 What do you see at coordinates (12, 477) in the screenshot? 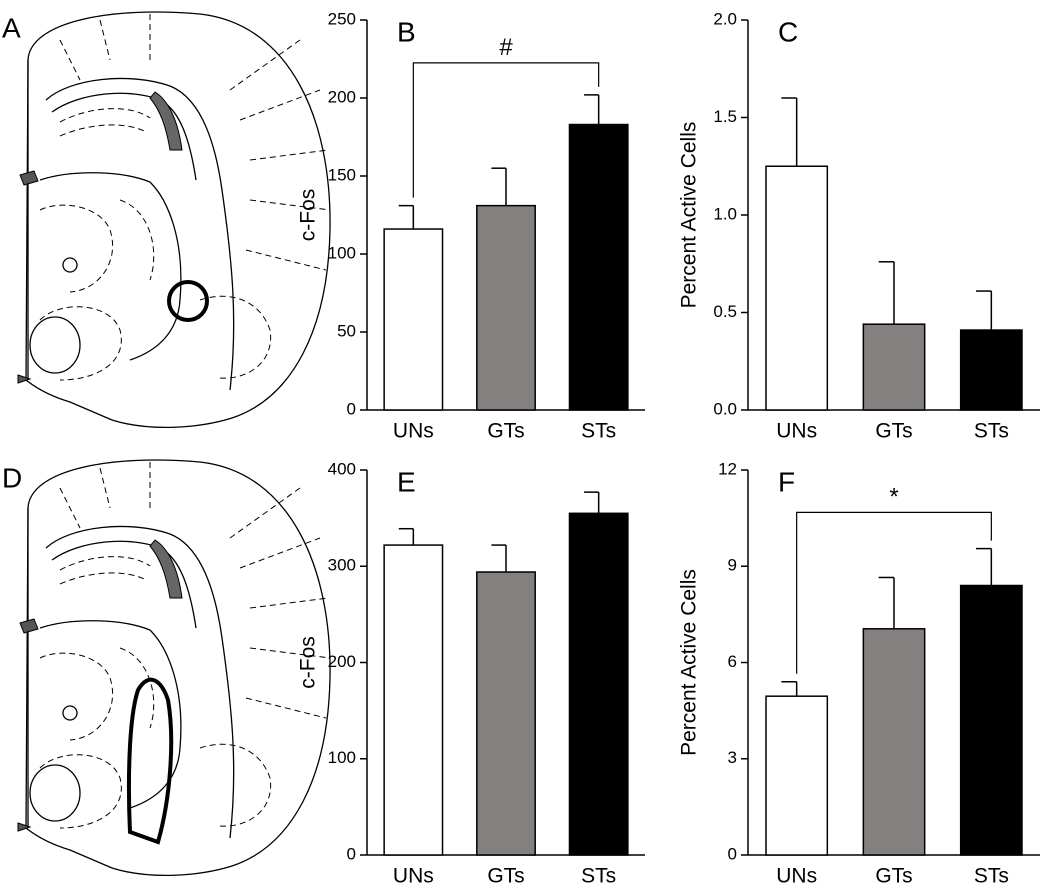
I see `panel-label: D` at bounding box center [12, 477].